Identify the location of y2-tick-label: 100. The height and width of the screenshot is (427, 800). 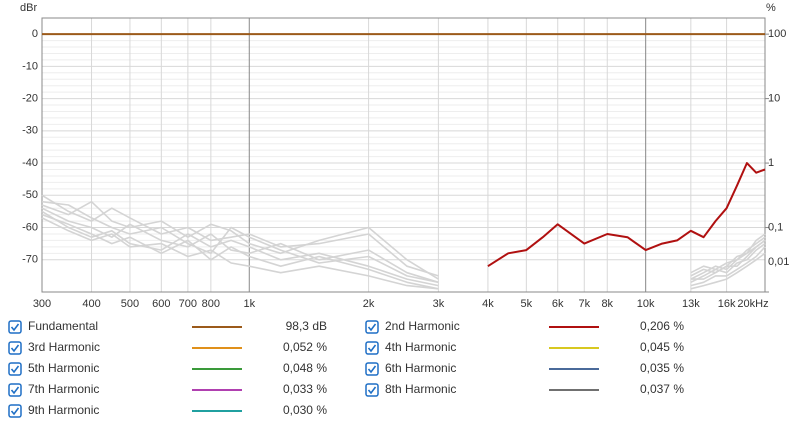
(777, 34).